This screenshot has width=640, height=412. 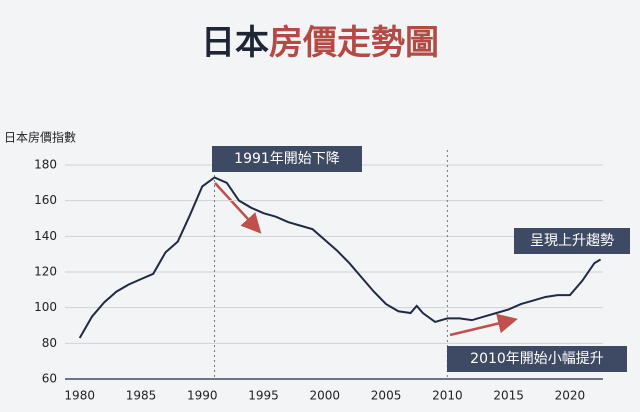 I want to click on annotation: 1991年開始下降, so click(x=287, y=159).